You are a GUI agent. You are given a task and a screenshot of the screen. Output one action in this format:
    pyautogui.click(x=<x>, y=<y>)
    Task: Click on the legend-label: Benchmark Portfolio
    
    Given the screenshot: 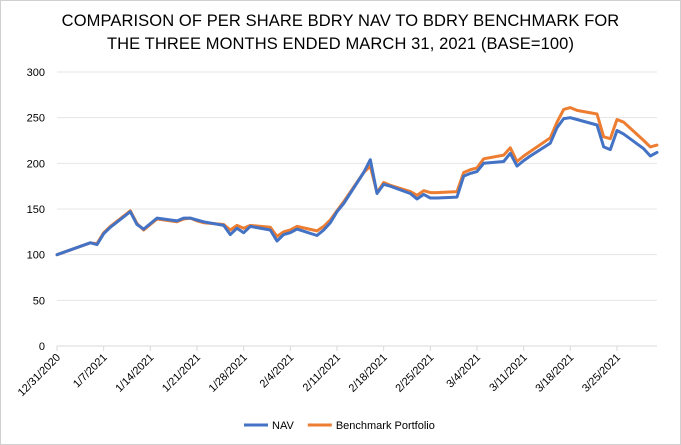 What is the action you would take?
    pyautogui.click(x=385, y=426)
    